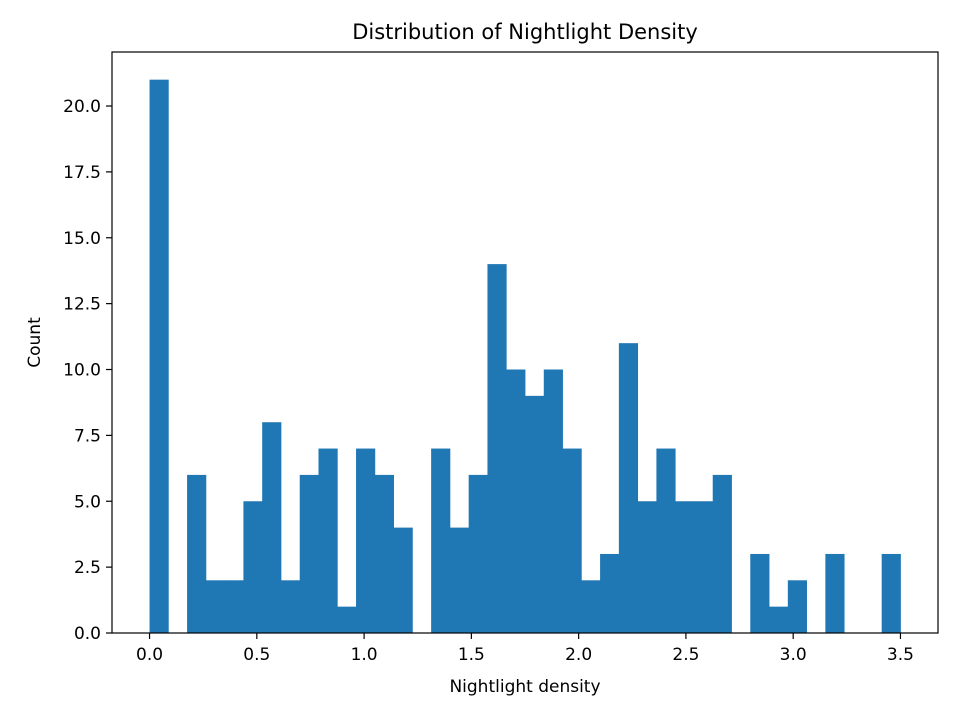 The width and height of the screenshot is (960, 720). What do you see at coordinates (525, 32) in the screenshot?
I see `chart-title: Distribution of Nightlight Density` at bounding box center [525, 32].